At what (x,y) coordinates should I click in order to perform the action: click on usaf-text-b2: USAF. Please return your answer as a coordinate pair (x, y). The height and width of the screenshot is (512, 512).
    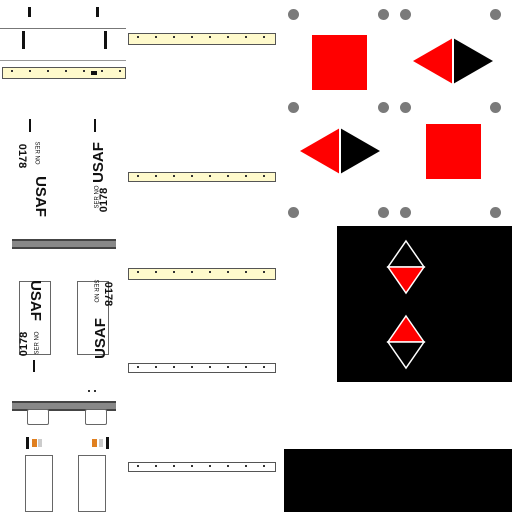
    Looking at the image, I should click on (100, 338).